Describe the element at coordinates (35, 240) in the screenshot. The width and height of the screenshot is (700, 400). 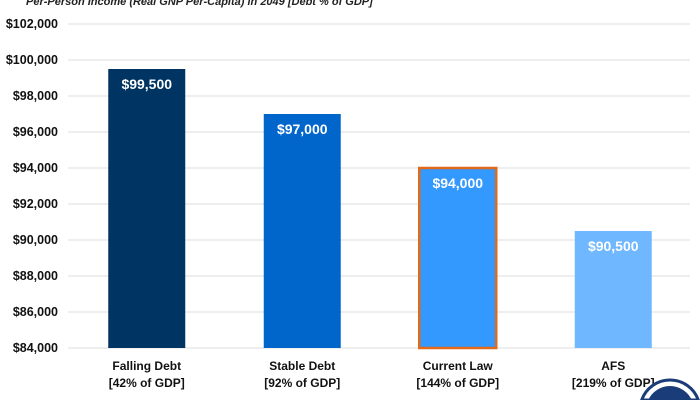
I see `y-tick-label: $90,000` at that location.